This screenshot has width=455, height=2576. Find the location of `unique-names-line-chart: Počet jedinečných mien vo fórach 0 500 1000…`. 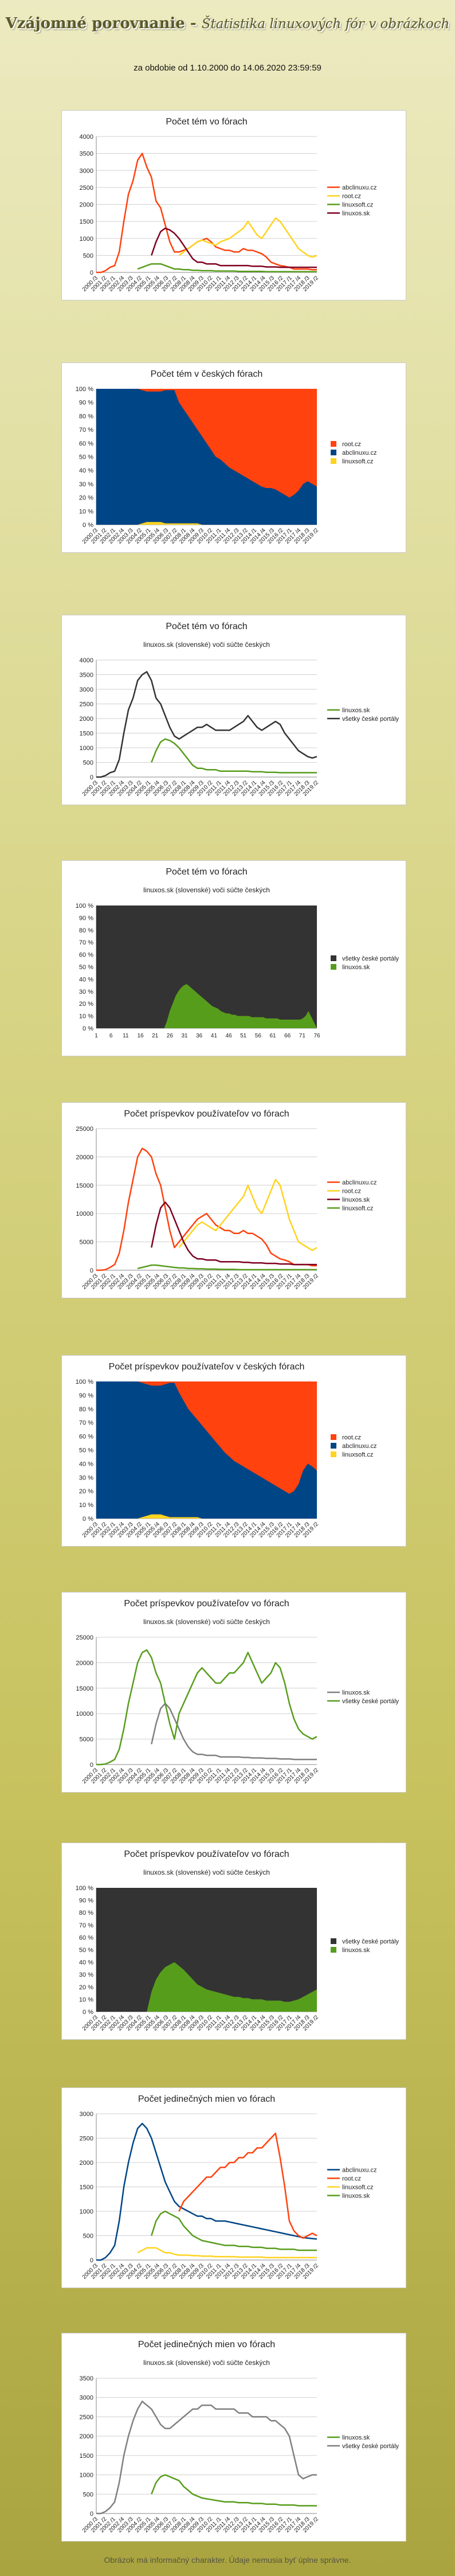

unique-names-line-chart: Počet jedinečných mien vo fórach 0 500 1000… is located at coordinates (228, 2187).